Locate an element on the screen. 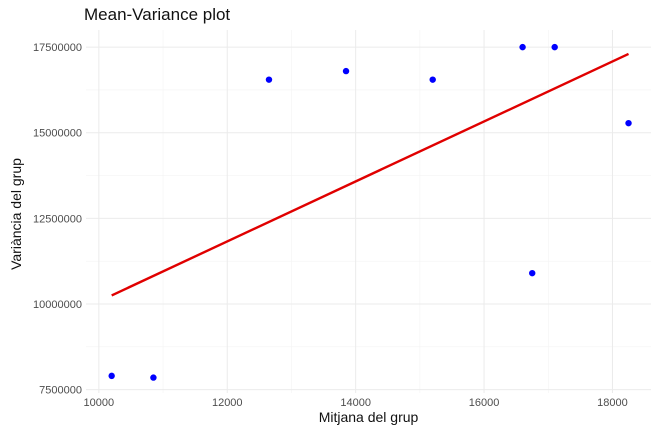 Image resolution: width=658 pixels, height=434 pixels. x-tick-label: 16000 is located at coordinates (484, 403).